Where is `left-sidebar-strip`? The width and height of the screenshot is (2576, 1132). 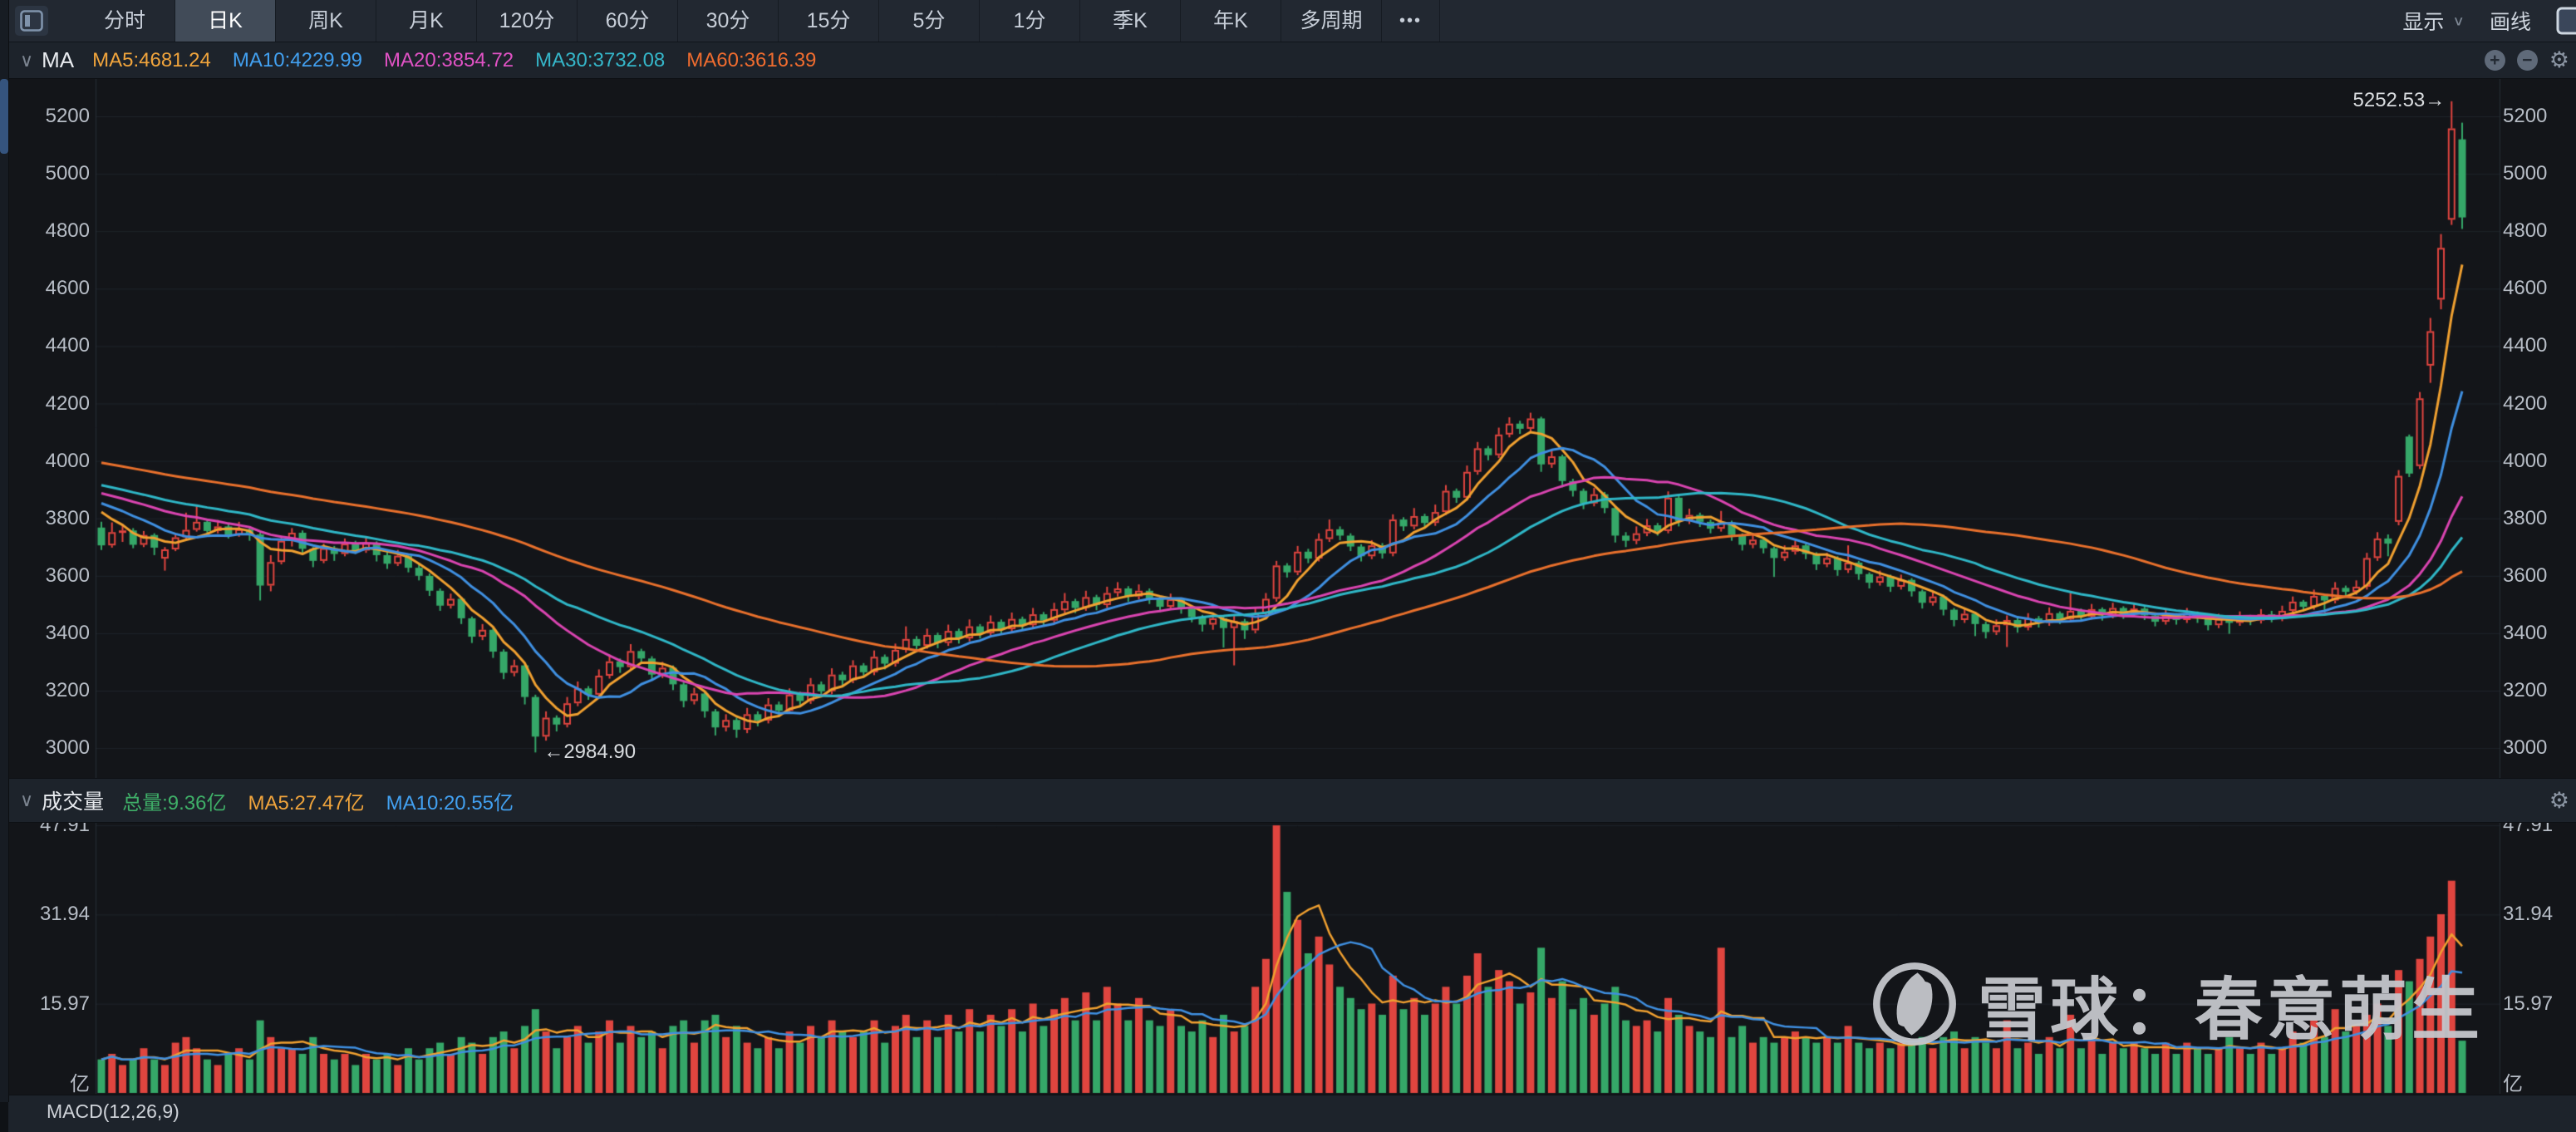
left-sidebar-strip is located at coordinates (4, 551).